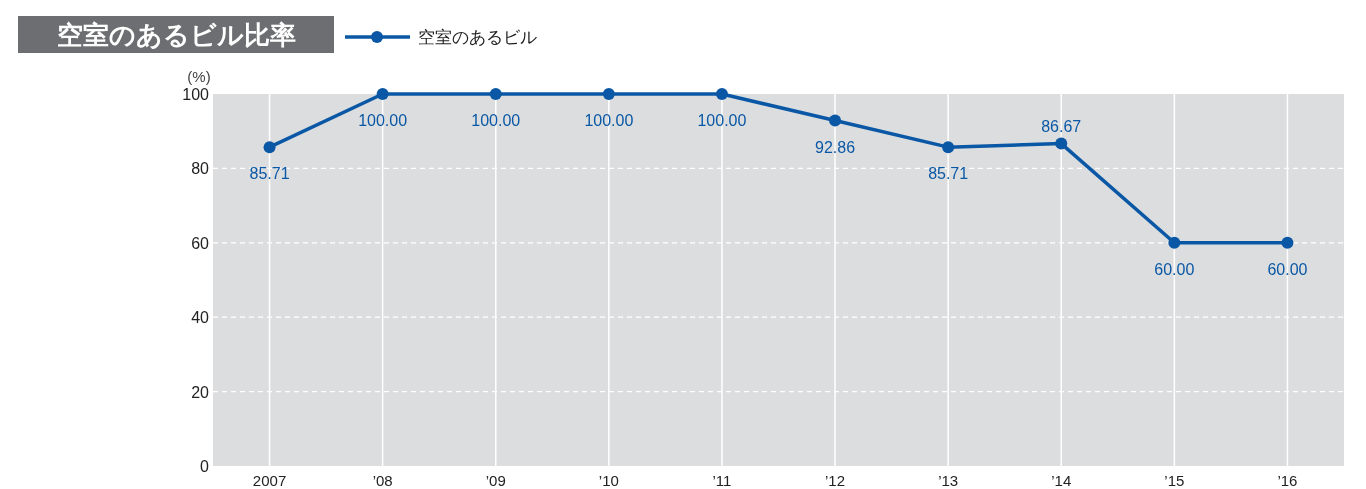 The width and height of the screenshot is (1366, 489). What do you see at coordinates (608, 480) in the screenshot?
I see `x-tick-label: ’10` at bounding box center [608, 480].